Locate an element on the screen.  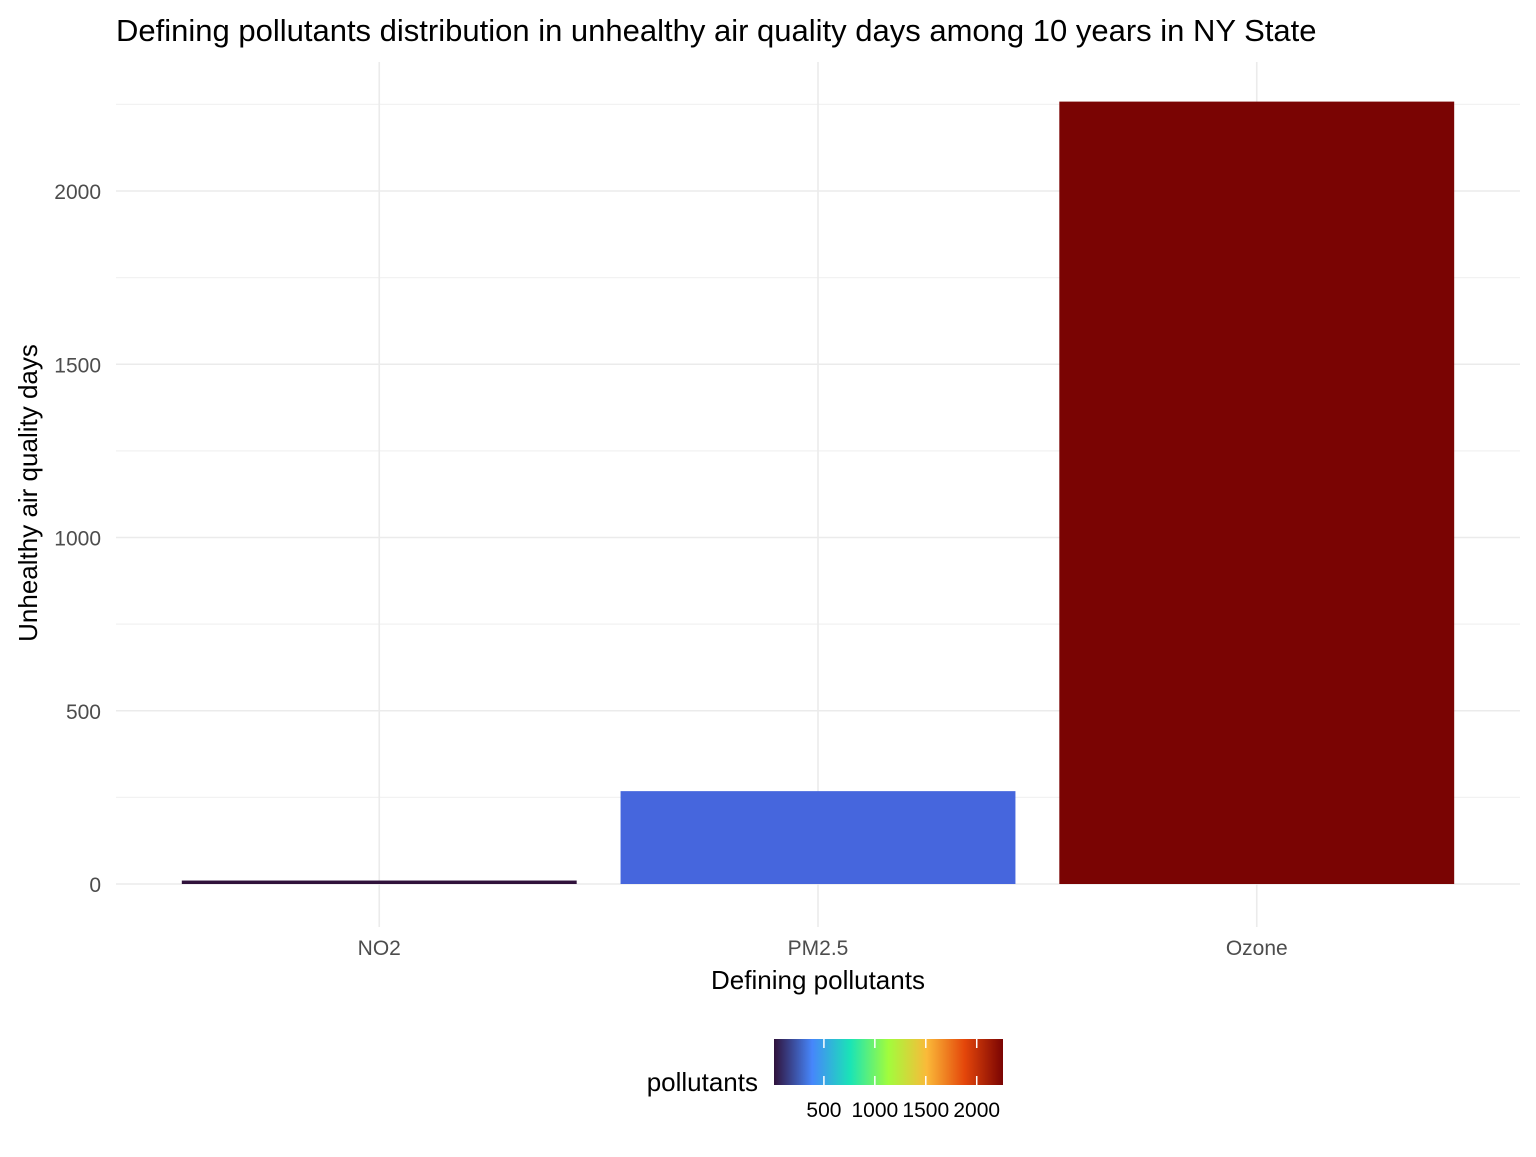
legend-tick-label: 1500 is located at coordinates (925, 1110).